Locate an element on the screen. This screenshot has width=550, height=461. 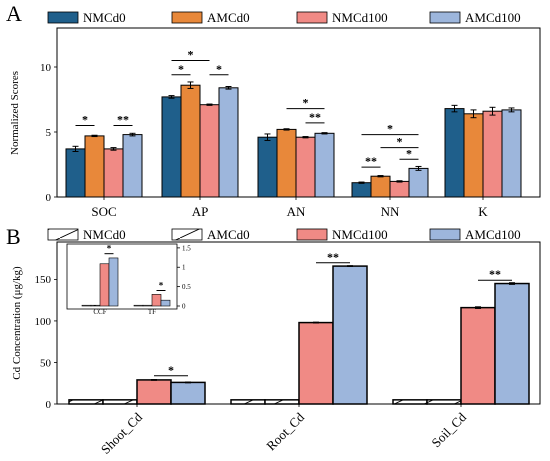
y-tick-label: 5 is located at coordinates (49, 133).